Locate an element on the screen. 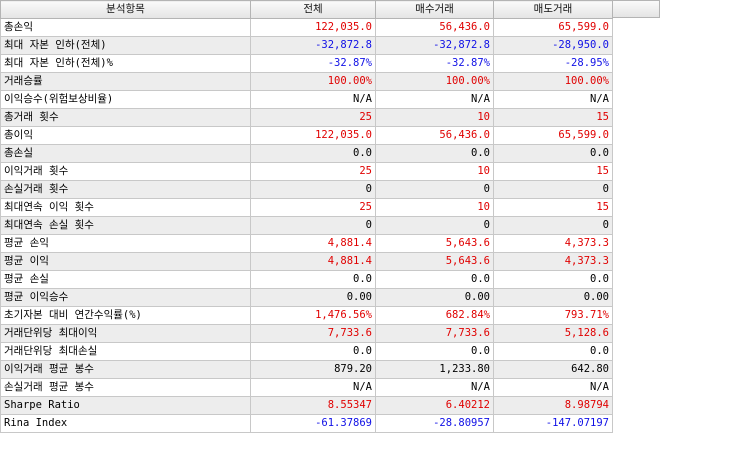 This screenshot has width=743, height=464. row-label: 거래승률 is located at coordinates (125, 81).